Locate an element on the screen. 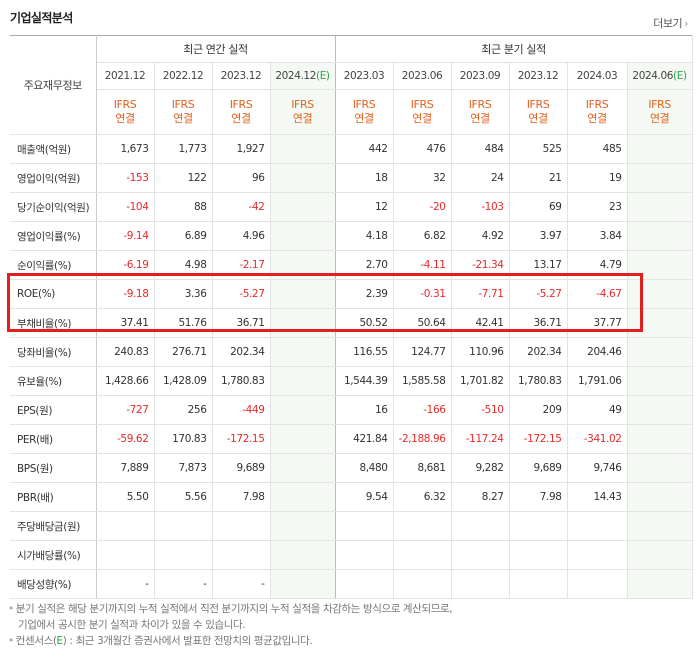 The image size is (700, 660). table-cell: -5.27 is located at coordinates (241, 294).